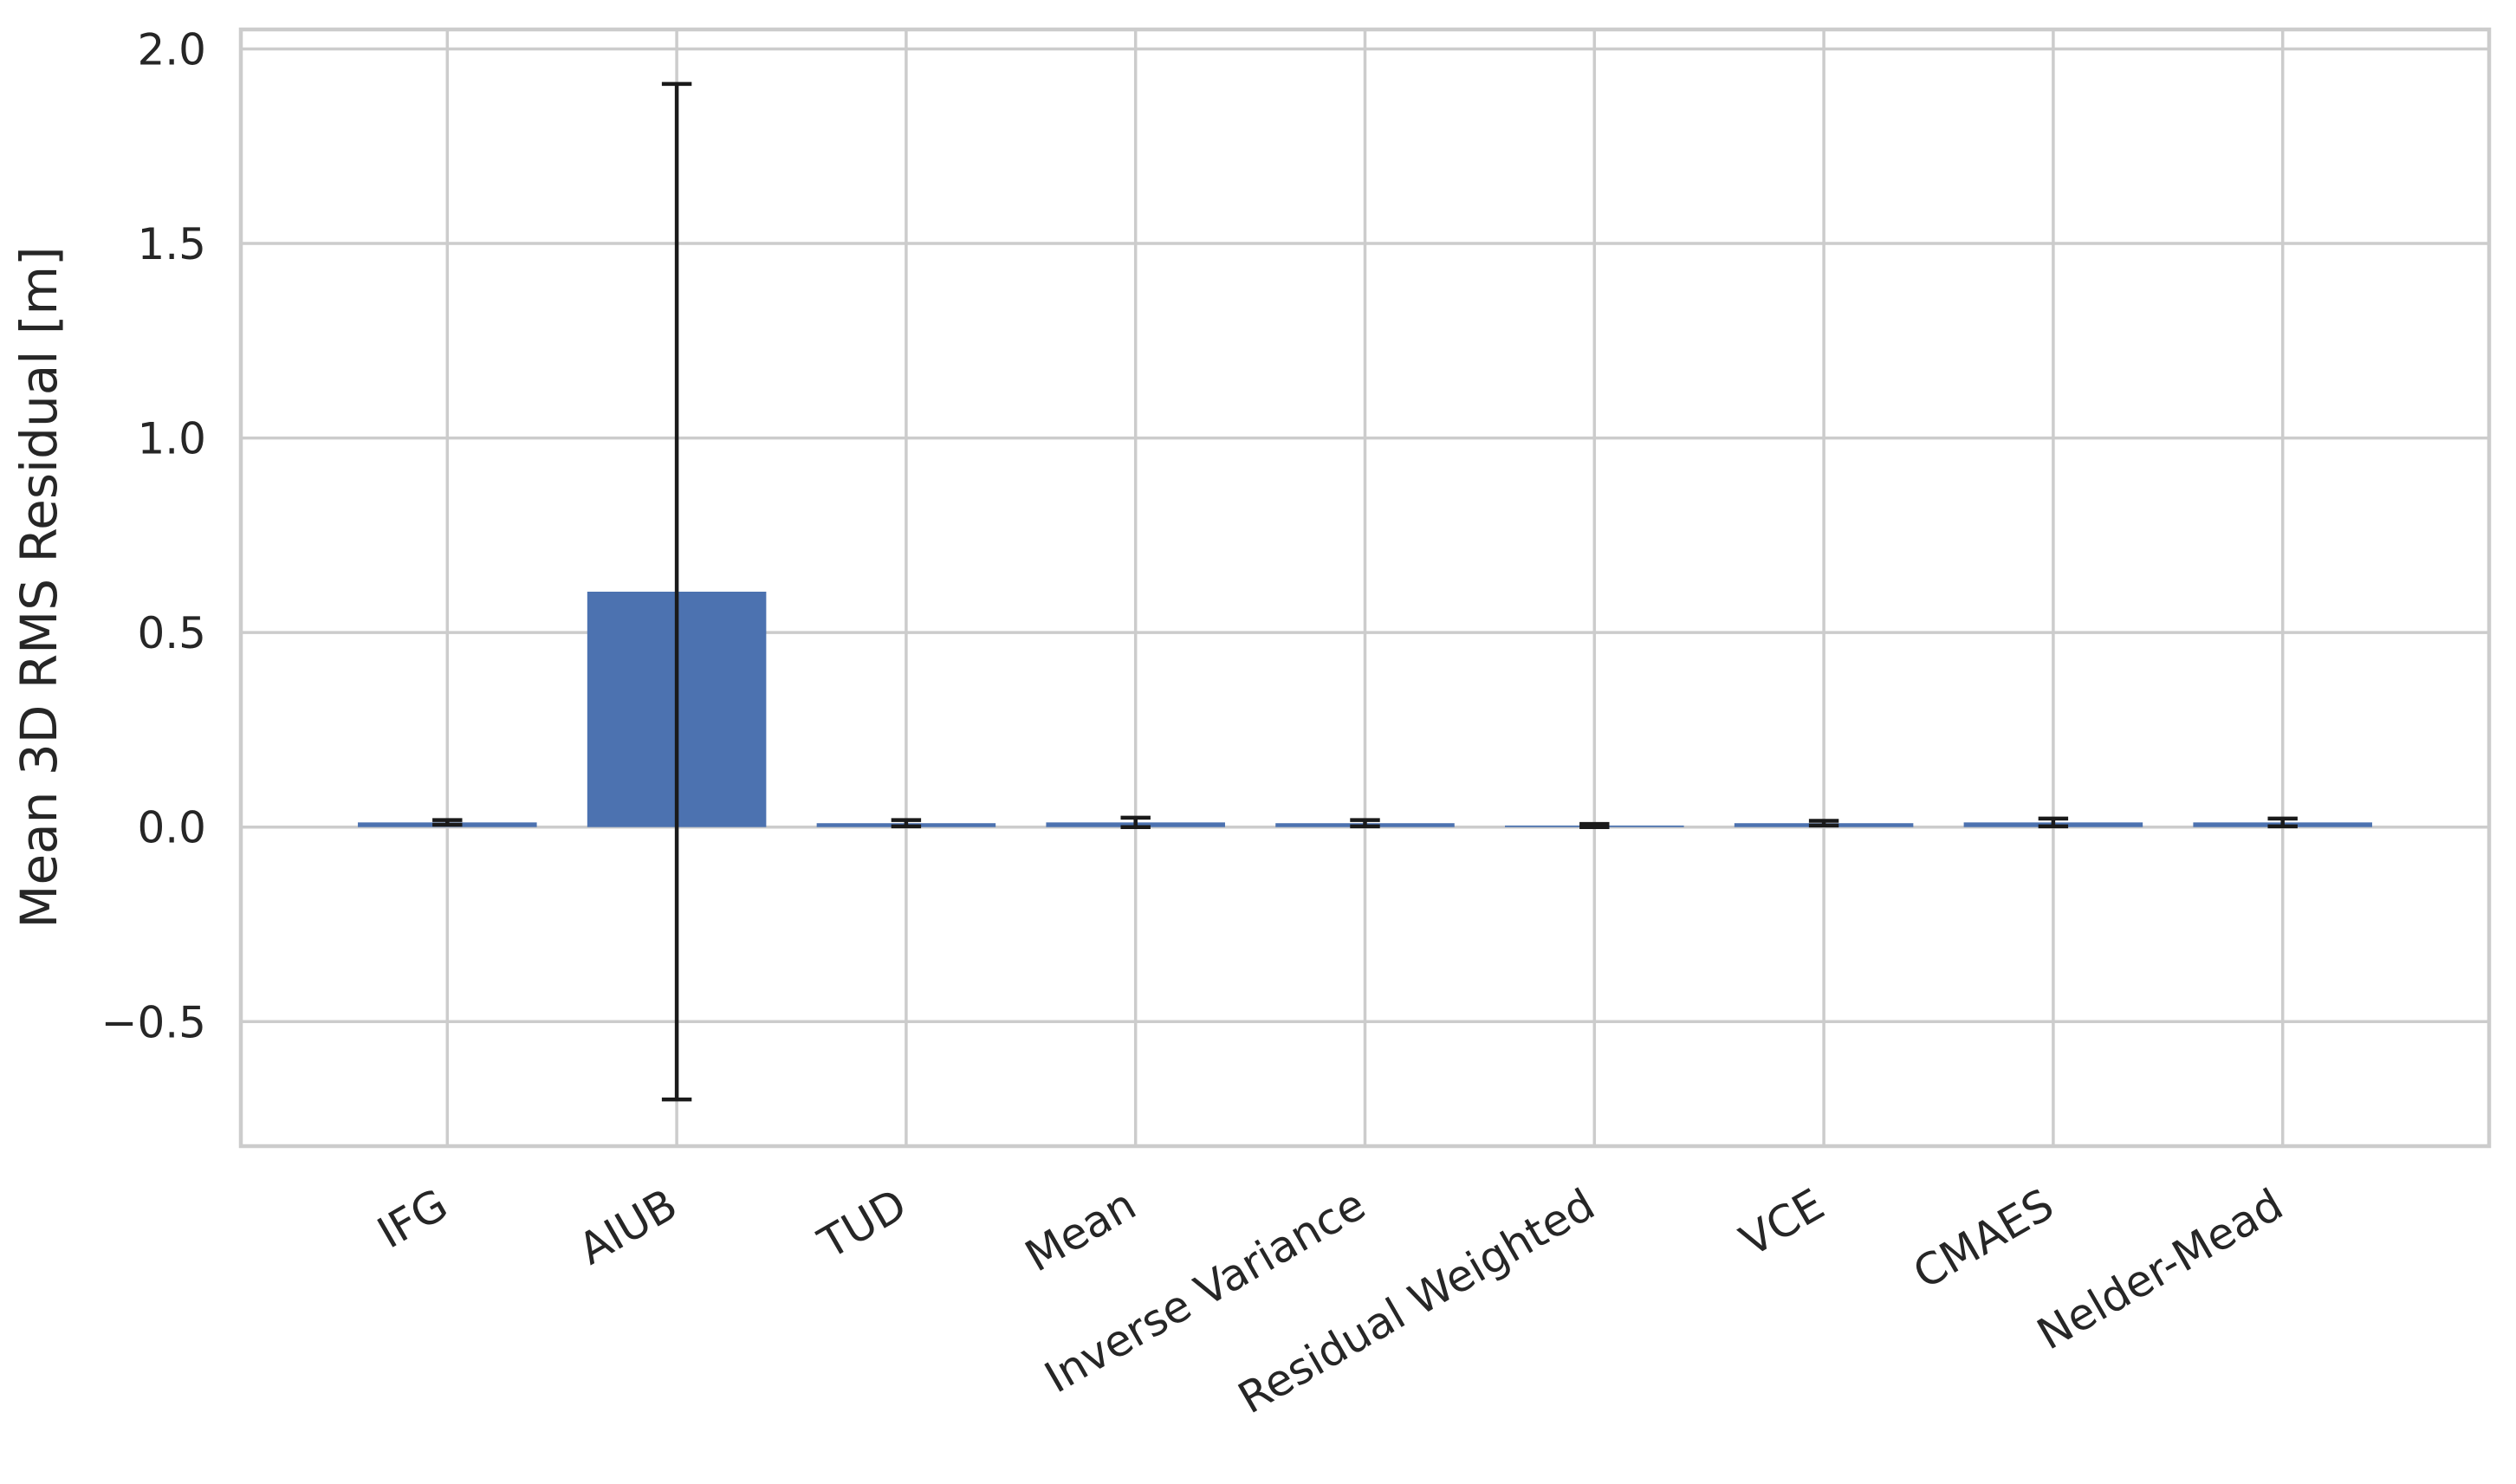 The width and height of the screenshot is (2516, 1484). I want to click on x-tick-label: VCE, so click(1782, 1223).